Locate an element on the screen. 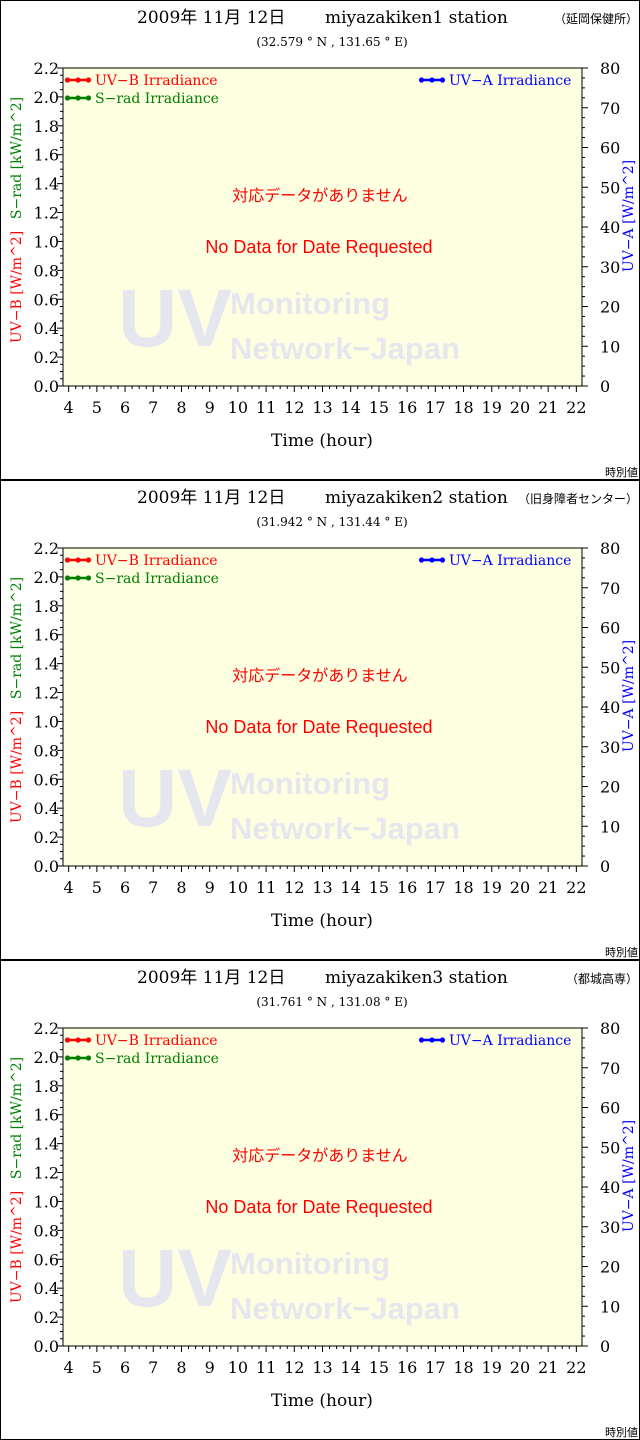 This screenshot has width=640, height=1440. chart-station-jp: （都城高専） is located at coordinates (602, 978).